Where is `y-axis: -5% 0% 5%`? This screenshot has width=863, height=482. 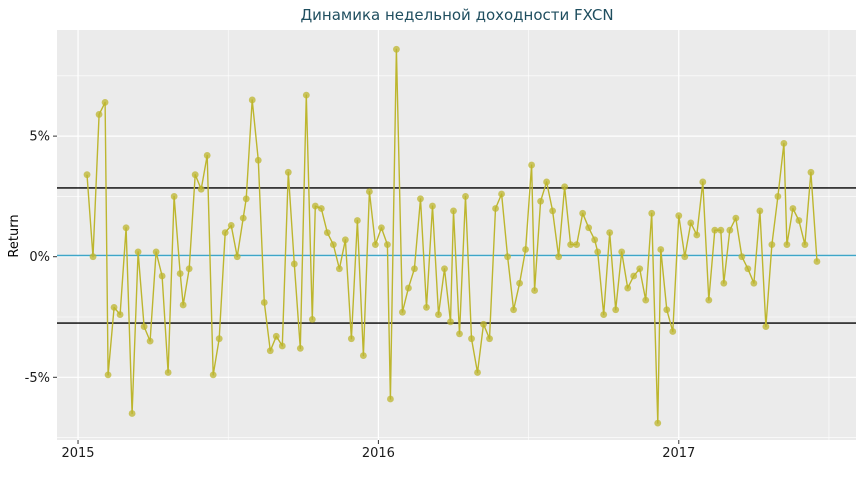 y-axis: -5% 0% 5% is located at coordinates (41, 258).